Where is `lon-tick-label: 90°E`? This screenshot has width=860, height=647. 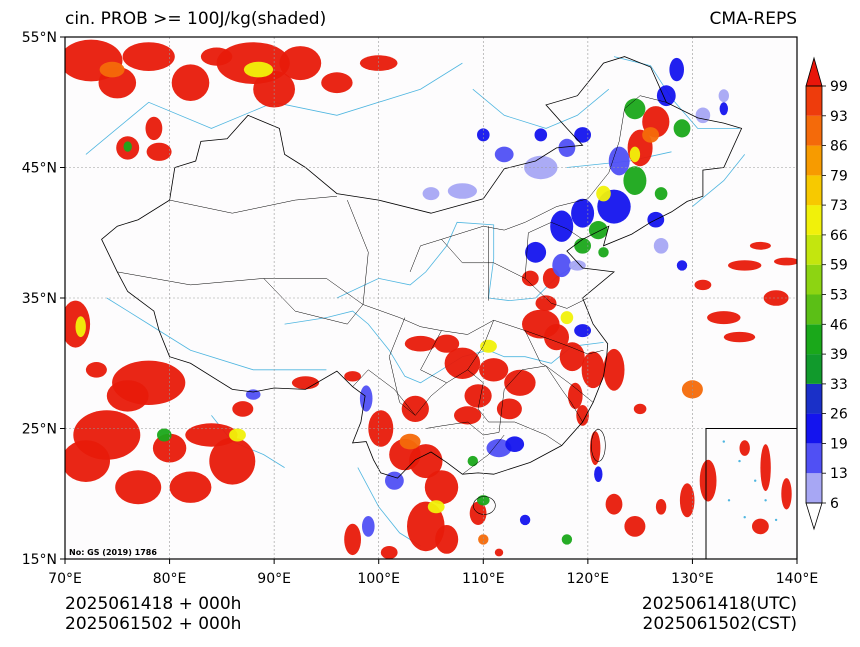 lon-tick-label: 90°E is located at coordinates (274, 579).